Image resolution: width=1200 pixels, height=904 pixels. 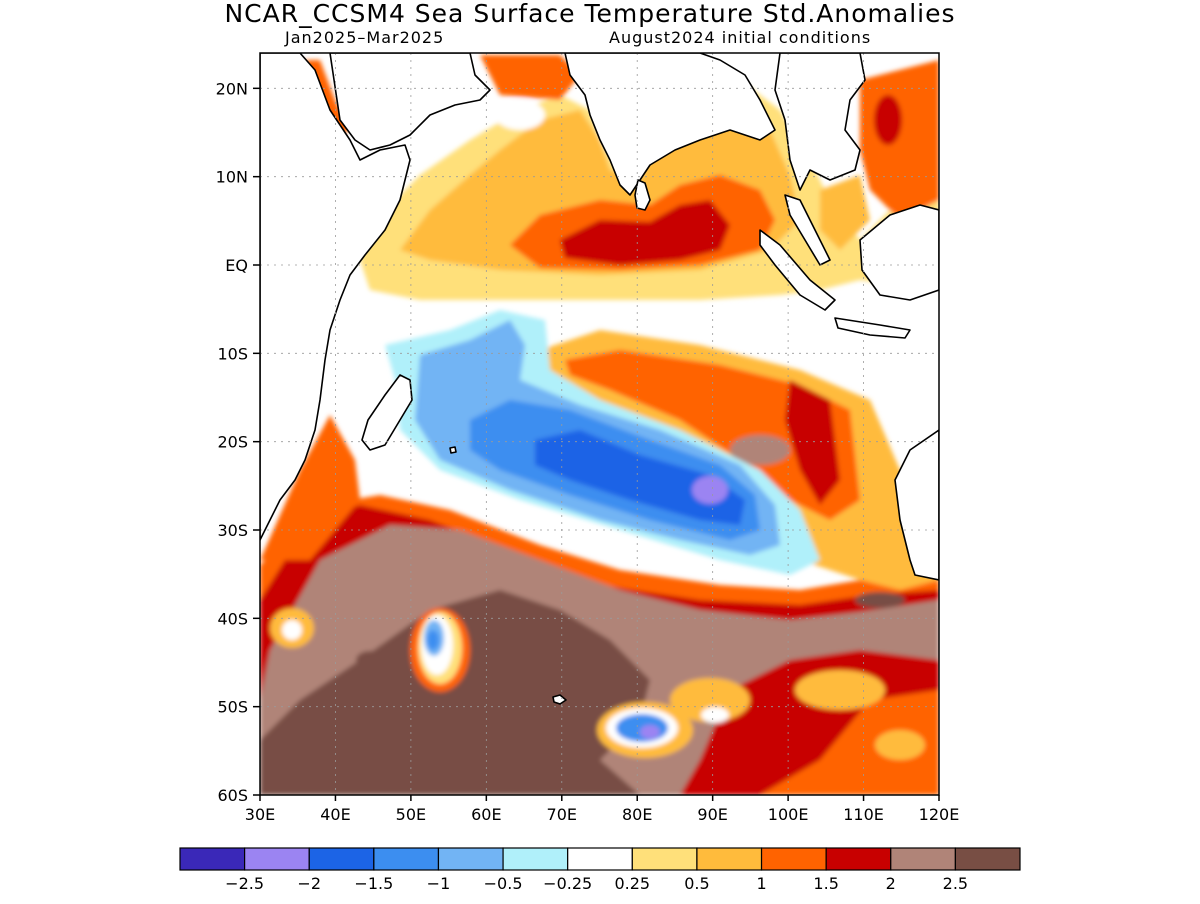 What do you see at coordinates (244, 883) in the screenshot?
I see `colorbar-label: −2.5` at bounding box center [244, 883].